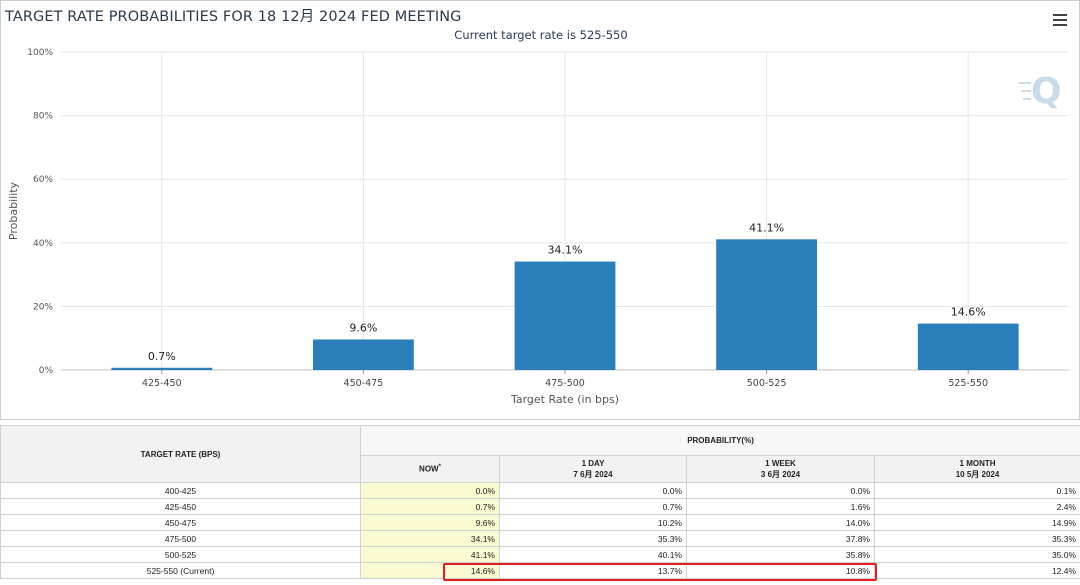 The height and width of the screenshot is (585, 1080). What do you see at coordinates (593, 490) in the screenshot?
I see `day-cell: 0.0%` at bounding box center [593, 490].